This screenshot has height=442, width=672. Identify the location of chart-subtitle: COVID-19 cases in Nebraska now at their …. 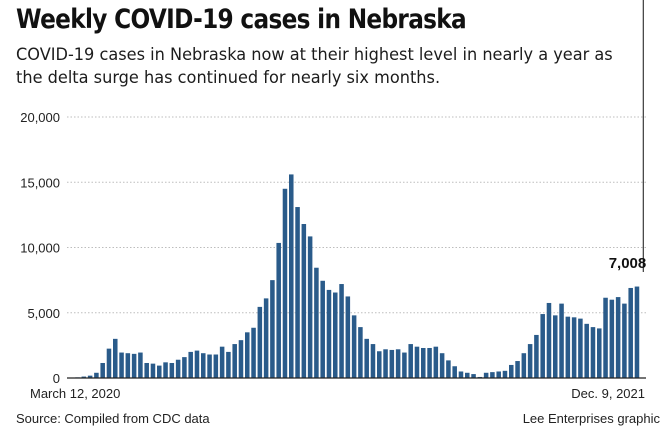
(314, 66).